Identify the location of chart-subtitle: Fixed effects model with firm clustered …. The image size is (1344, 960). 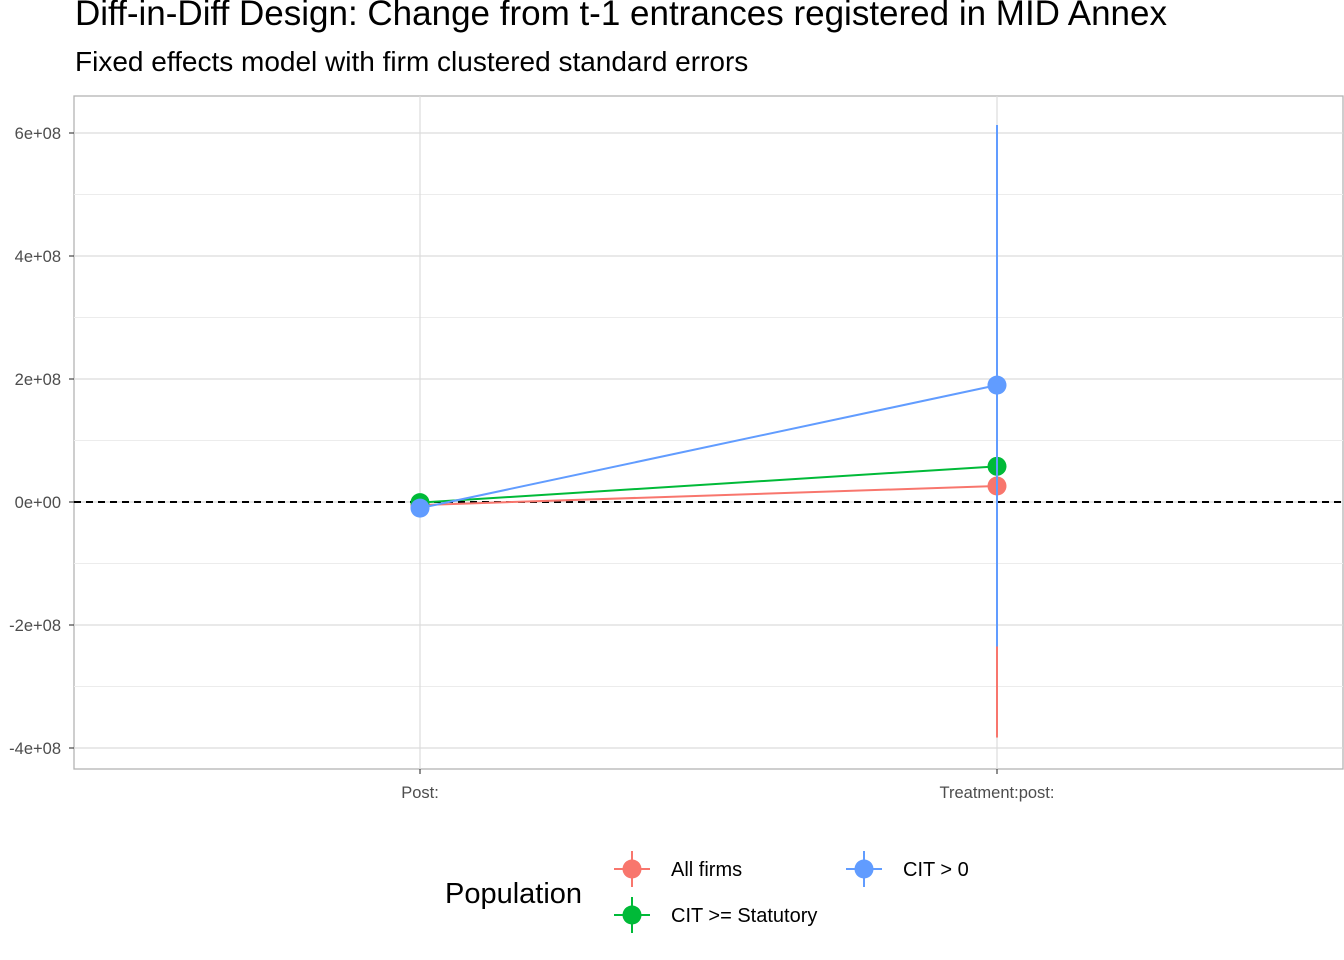
(412, 61).